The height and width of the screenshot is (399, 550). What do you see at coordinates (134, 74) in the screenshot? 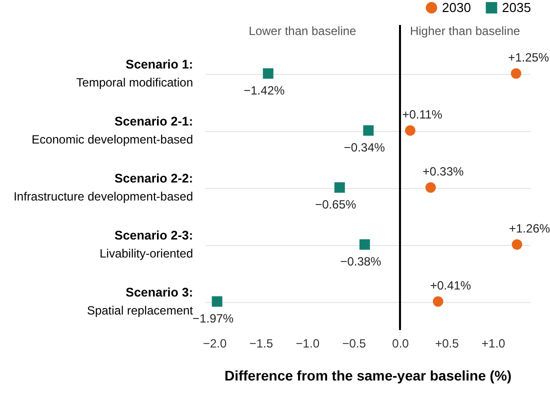
I see `category-label: Scenario 1: Temporal modification` at bounding box center [134, 74].